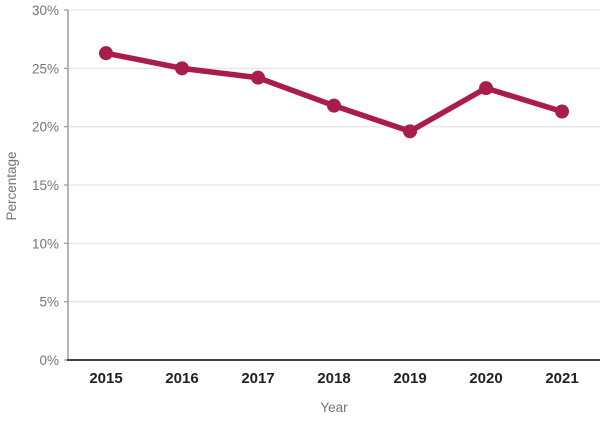  Describe the element at coordinates (11, 185) in the screenshot. I see `y-axis-title: Percentage` at that location.